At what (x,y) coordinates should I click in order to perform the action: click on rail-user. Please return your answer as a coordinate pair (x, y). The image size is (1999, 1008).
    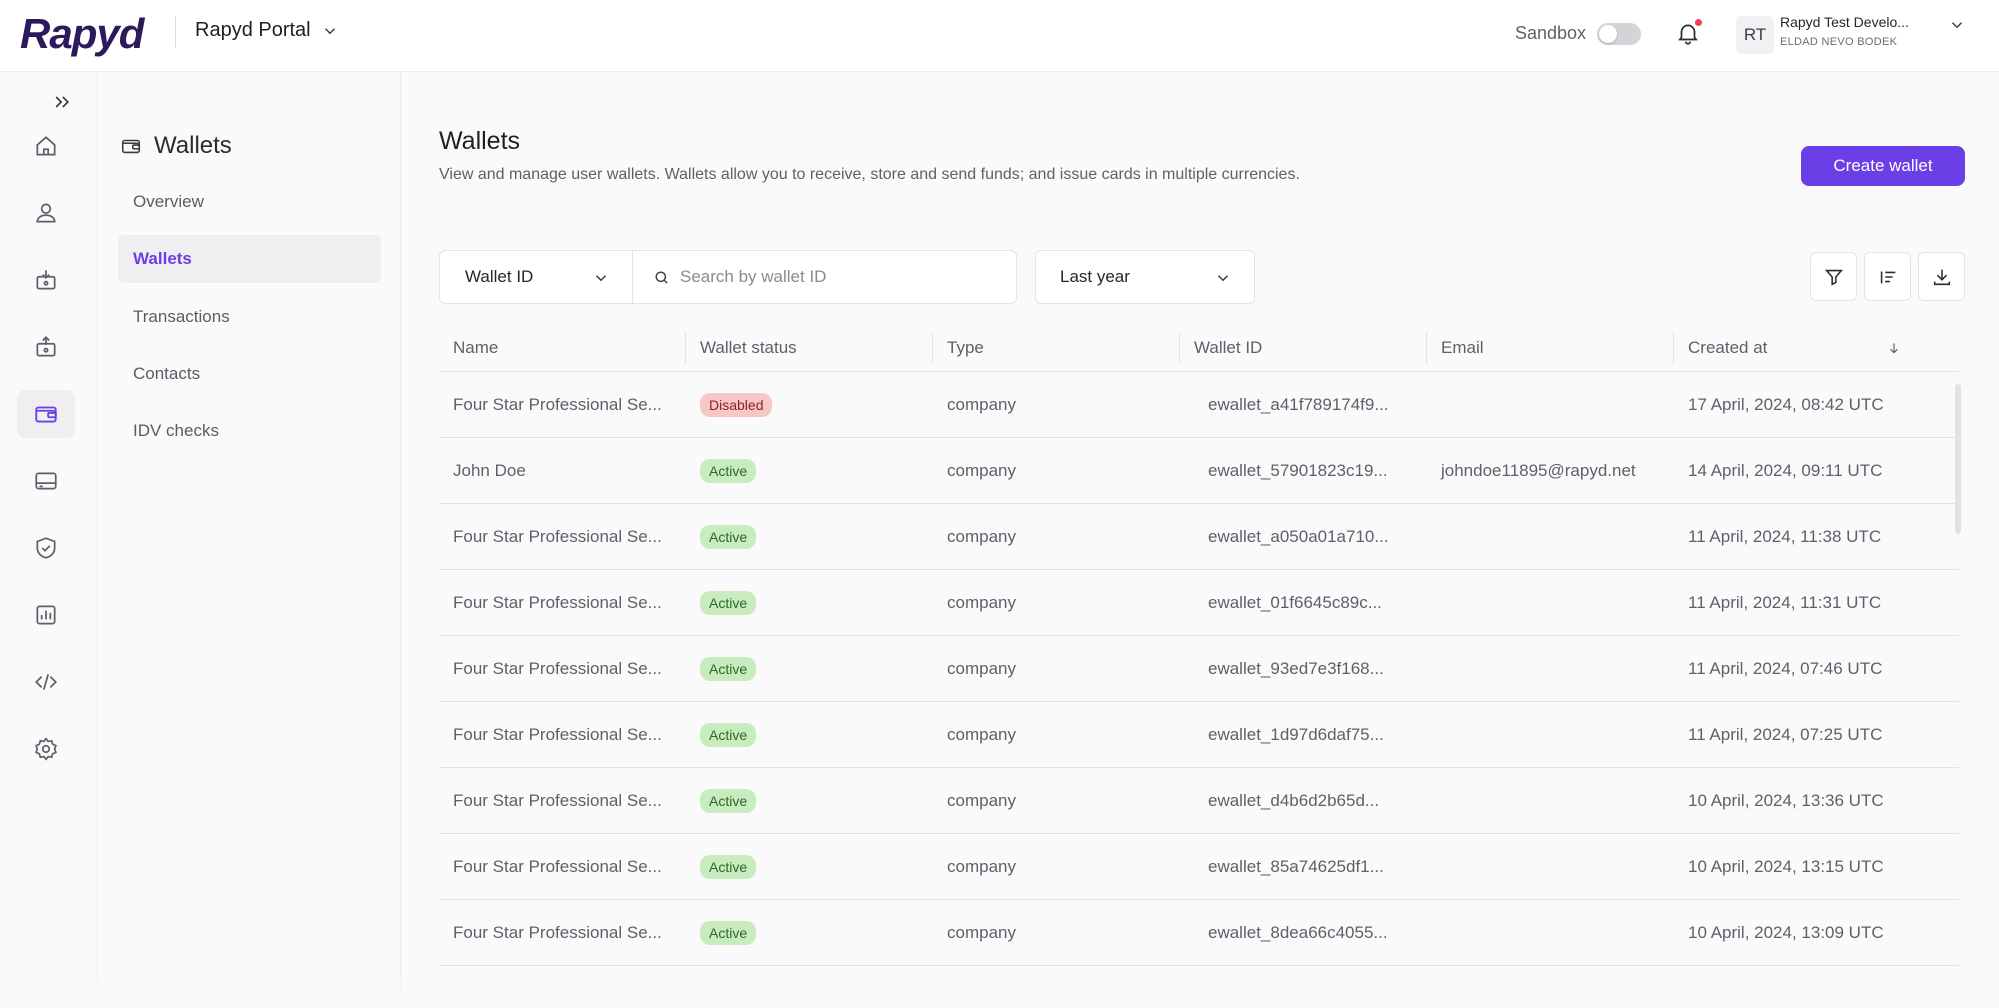
    Looking at the image, I should click on (46, 213).